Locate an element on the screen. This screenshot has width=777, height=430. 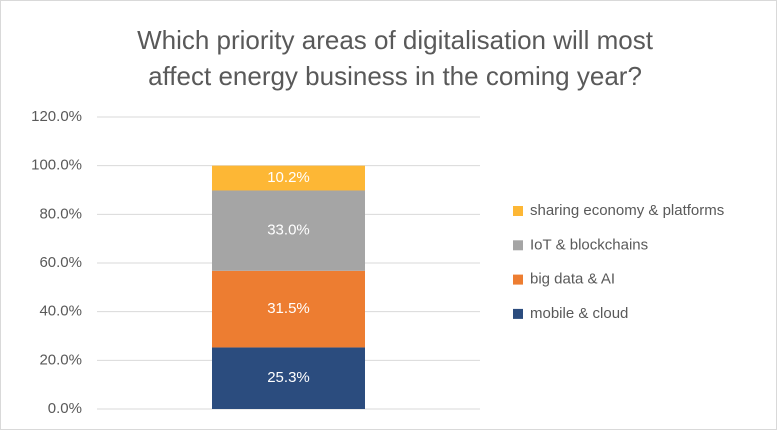
legend-label: big data & AI is located at coordinates (572, 279).